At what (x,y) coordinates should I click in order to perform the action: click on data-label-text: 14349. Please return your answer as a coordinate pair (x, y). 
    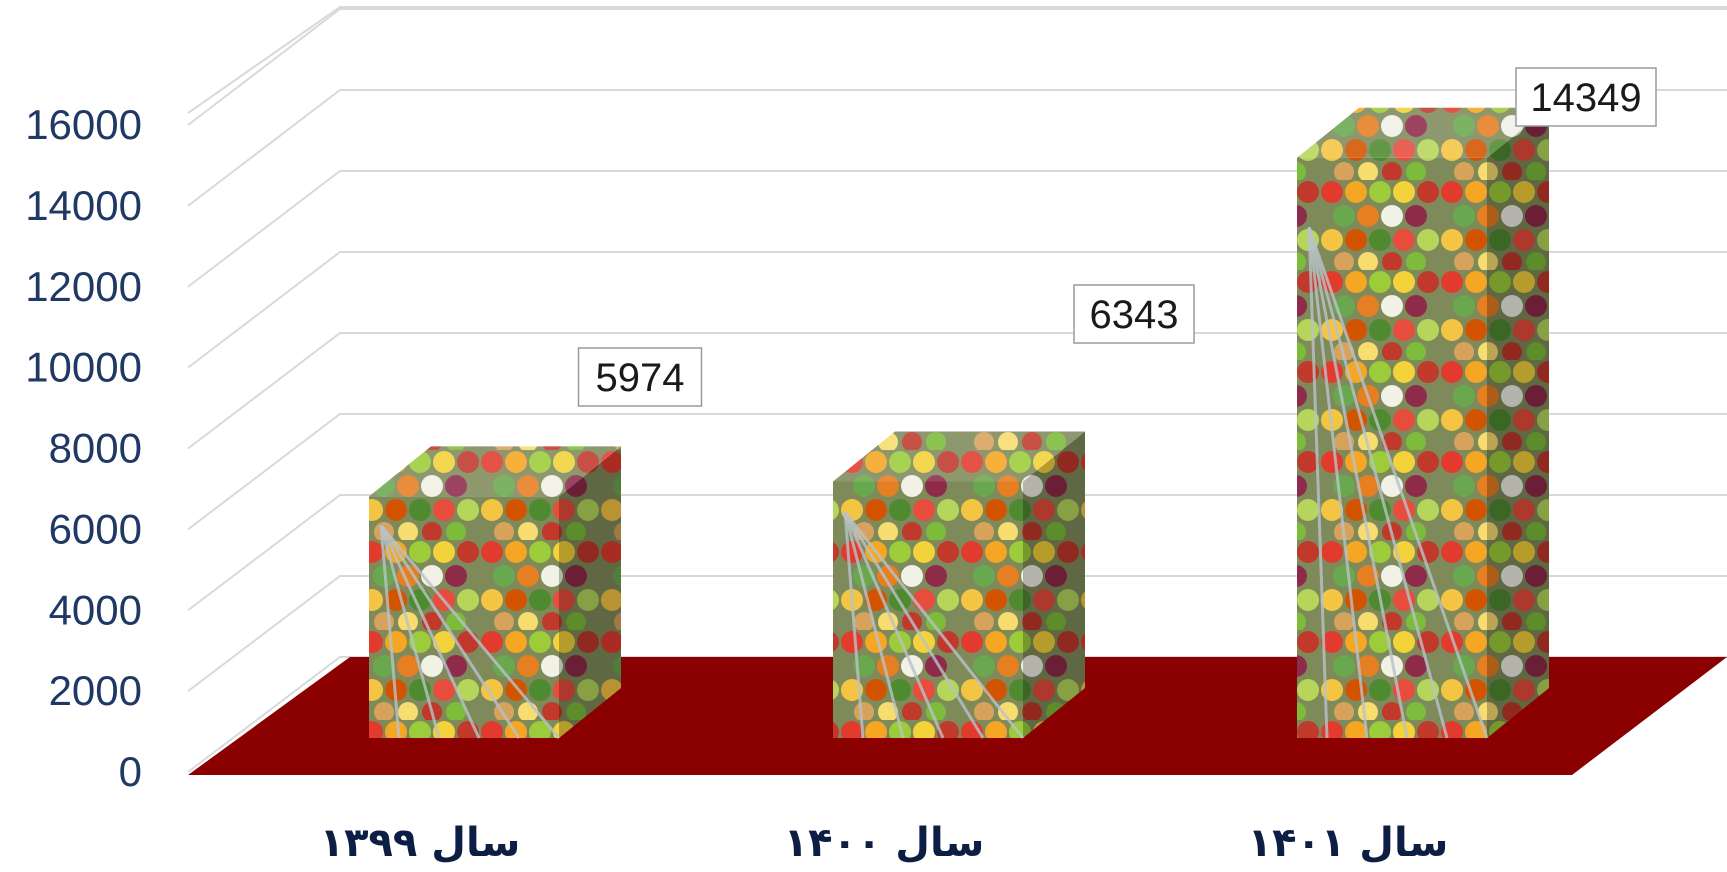
    Looking at the image, I should click on (1585, 98).